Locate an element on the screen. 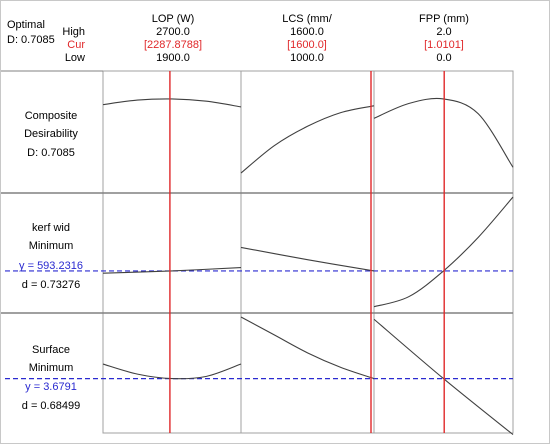  factor-name-lop: LOP (W) is located at coordinates (173, 19).